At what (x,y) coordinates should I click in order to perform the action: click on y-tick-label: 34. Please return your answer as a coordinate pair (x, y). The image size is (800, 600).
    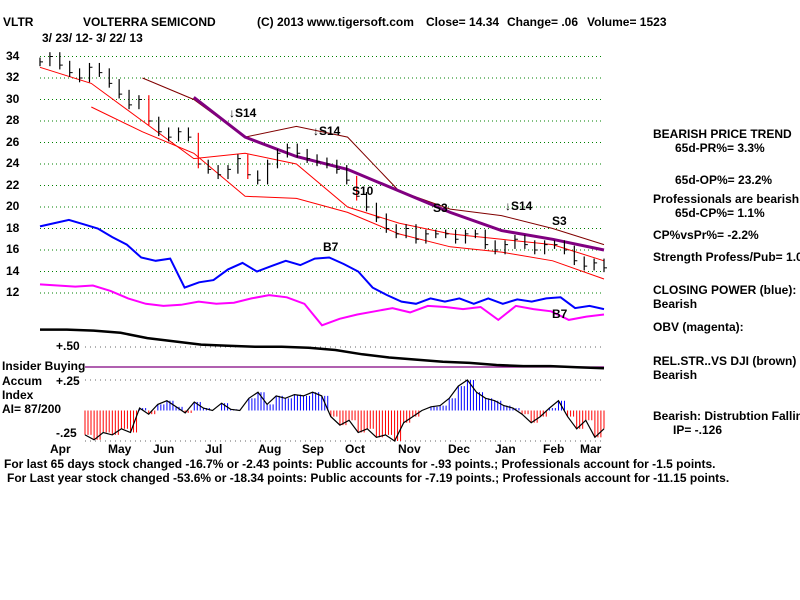
    Looking at the image, I should click on (13, 55).